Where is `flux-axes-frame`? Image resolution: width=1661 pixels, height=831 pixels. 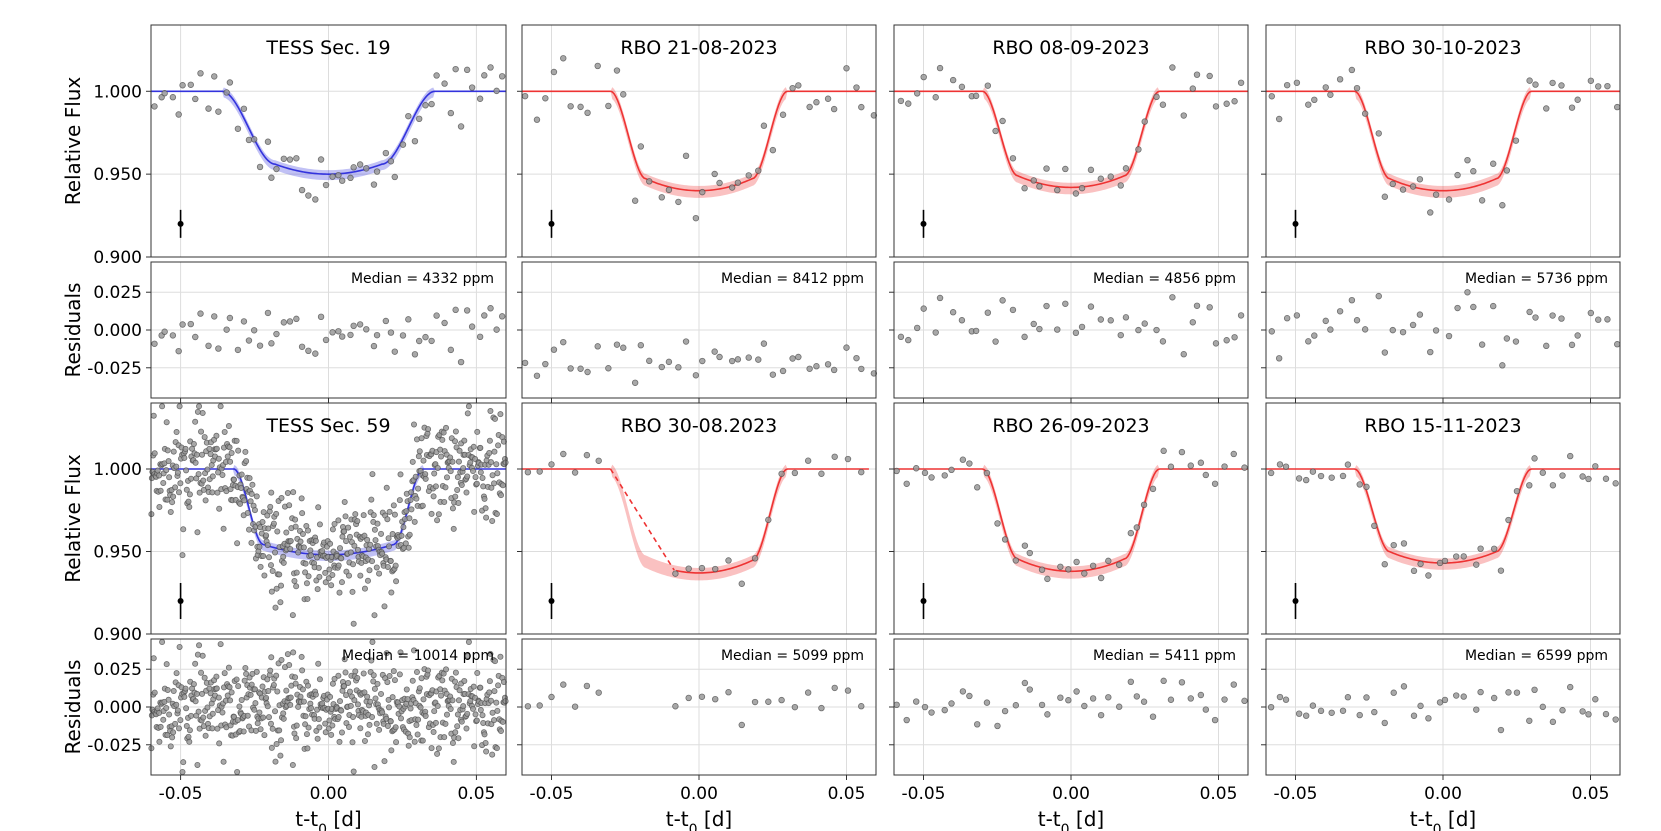 flux-axes-frame is located at coordinates (328, 518).